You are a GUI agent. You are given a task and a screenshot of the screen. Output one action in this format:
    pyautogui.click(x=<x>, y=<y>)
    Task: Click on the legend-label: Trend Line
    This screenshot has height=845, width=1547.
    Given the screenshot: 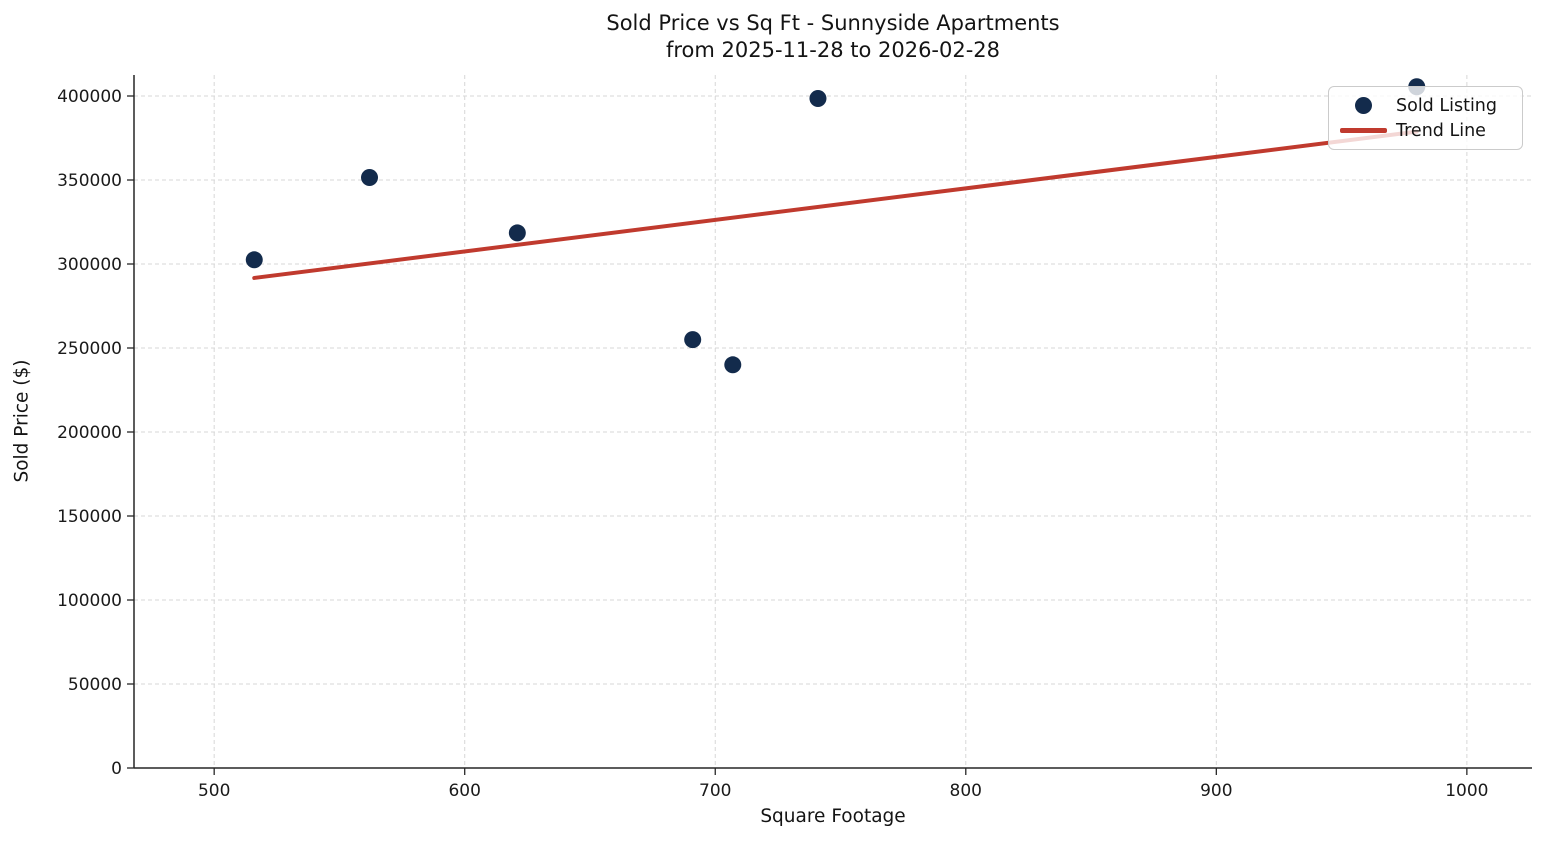 What is the action you would take?
    pyautogui.click(x=1441, y=130)
    